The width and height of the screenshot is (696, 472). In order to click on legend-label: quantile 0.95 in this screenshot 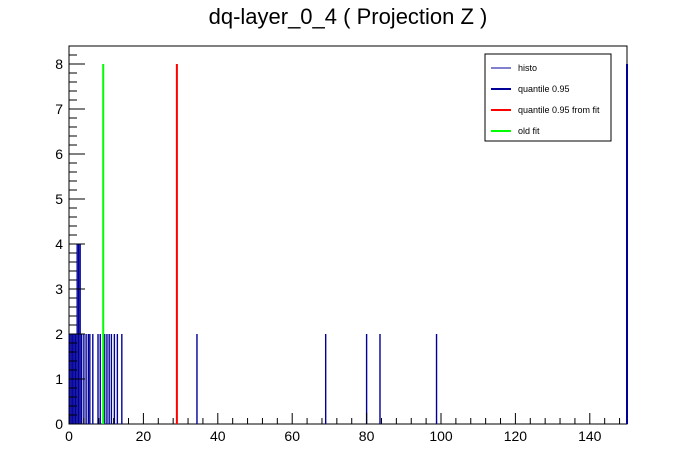, I will do `click(544, 89)`.